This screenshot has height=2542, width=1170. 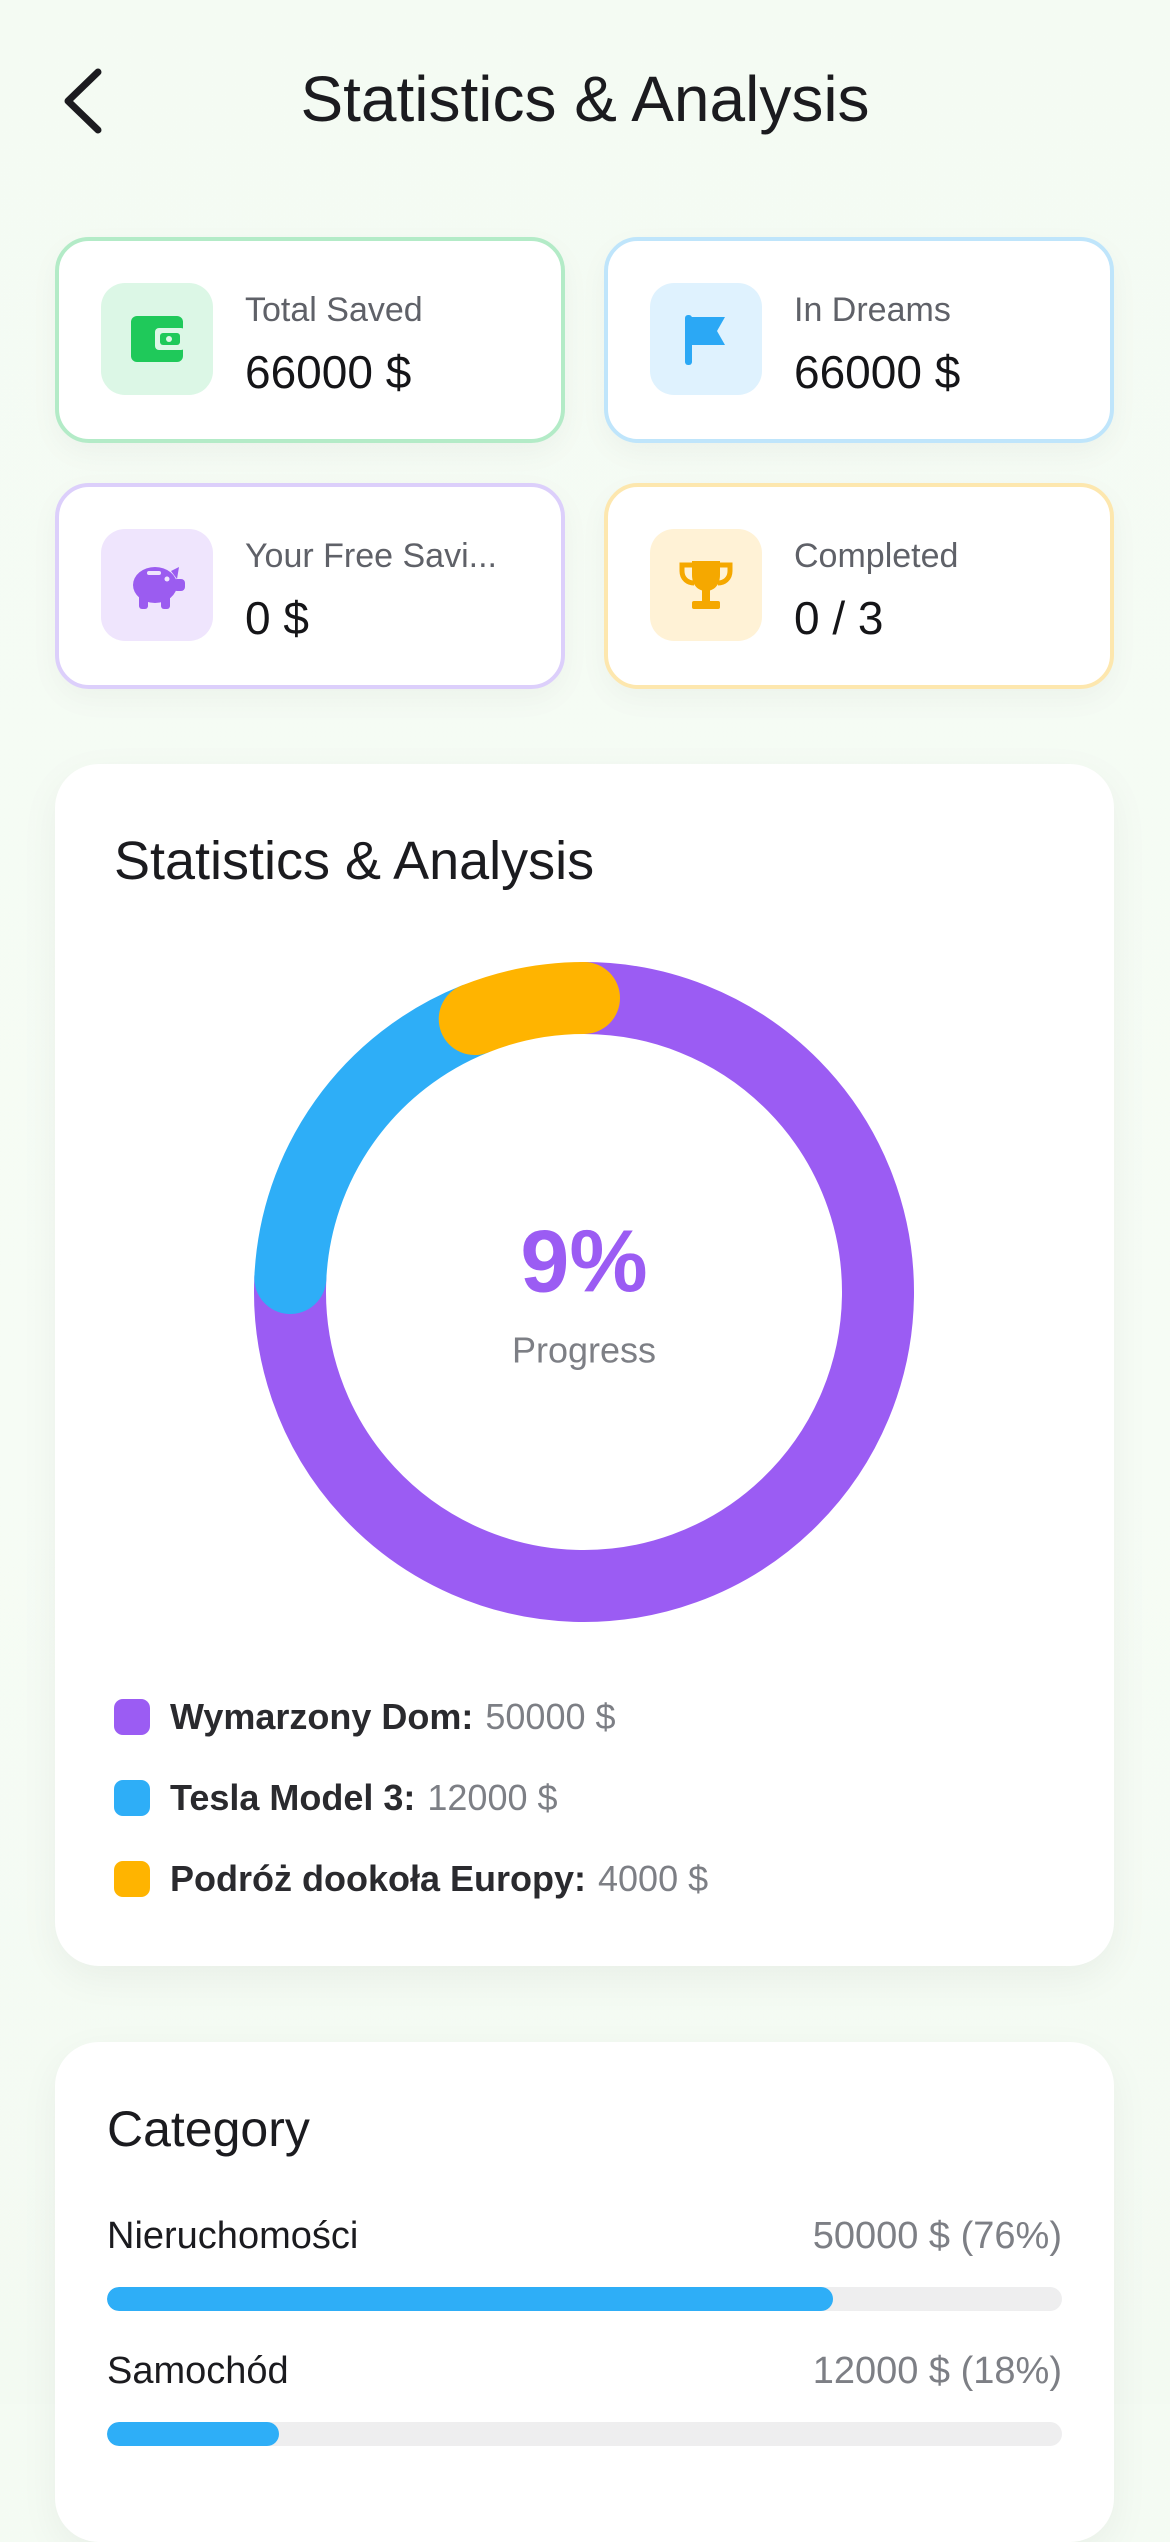 What do you see at coordinates (310, 340) in the screenshot?
I see `stat-card: Total Saved 66000 $` at bounding box center [310, 340].